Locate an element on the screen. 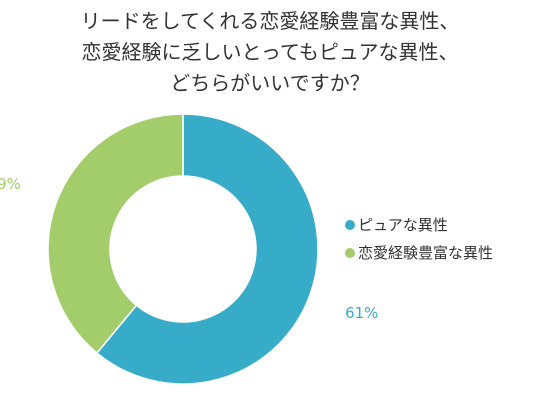  legend: ピュアな異性 恋愛経験豊富な異性 is located at coordinates (419, 239).